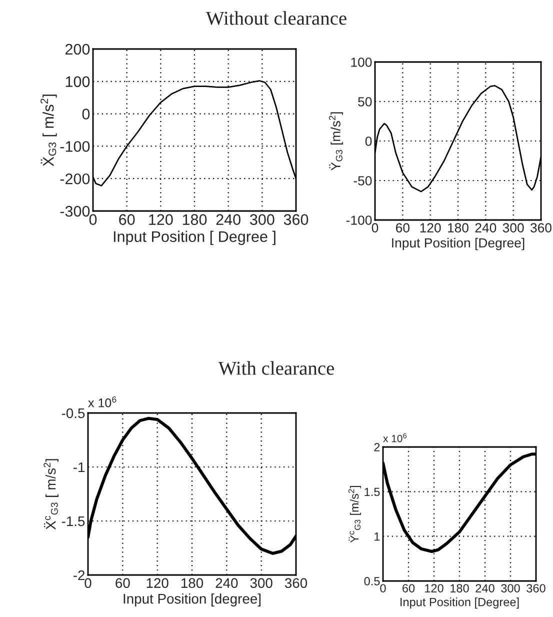  I want to click on y-tick-label: 50, so click(365, 101).